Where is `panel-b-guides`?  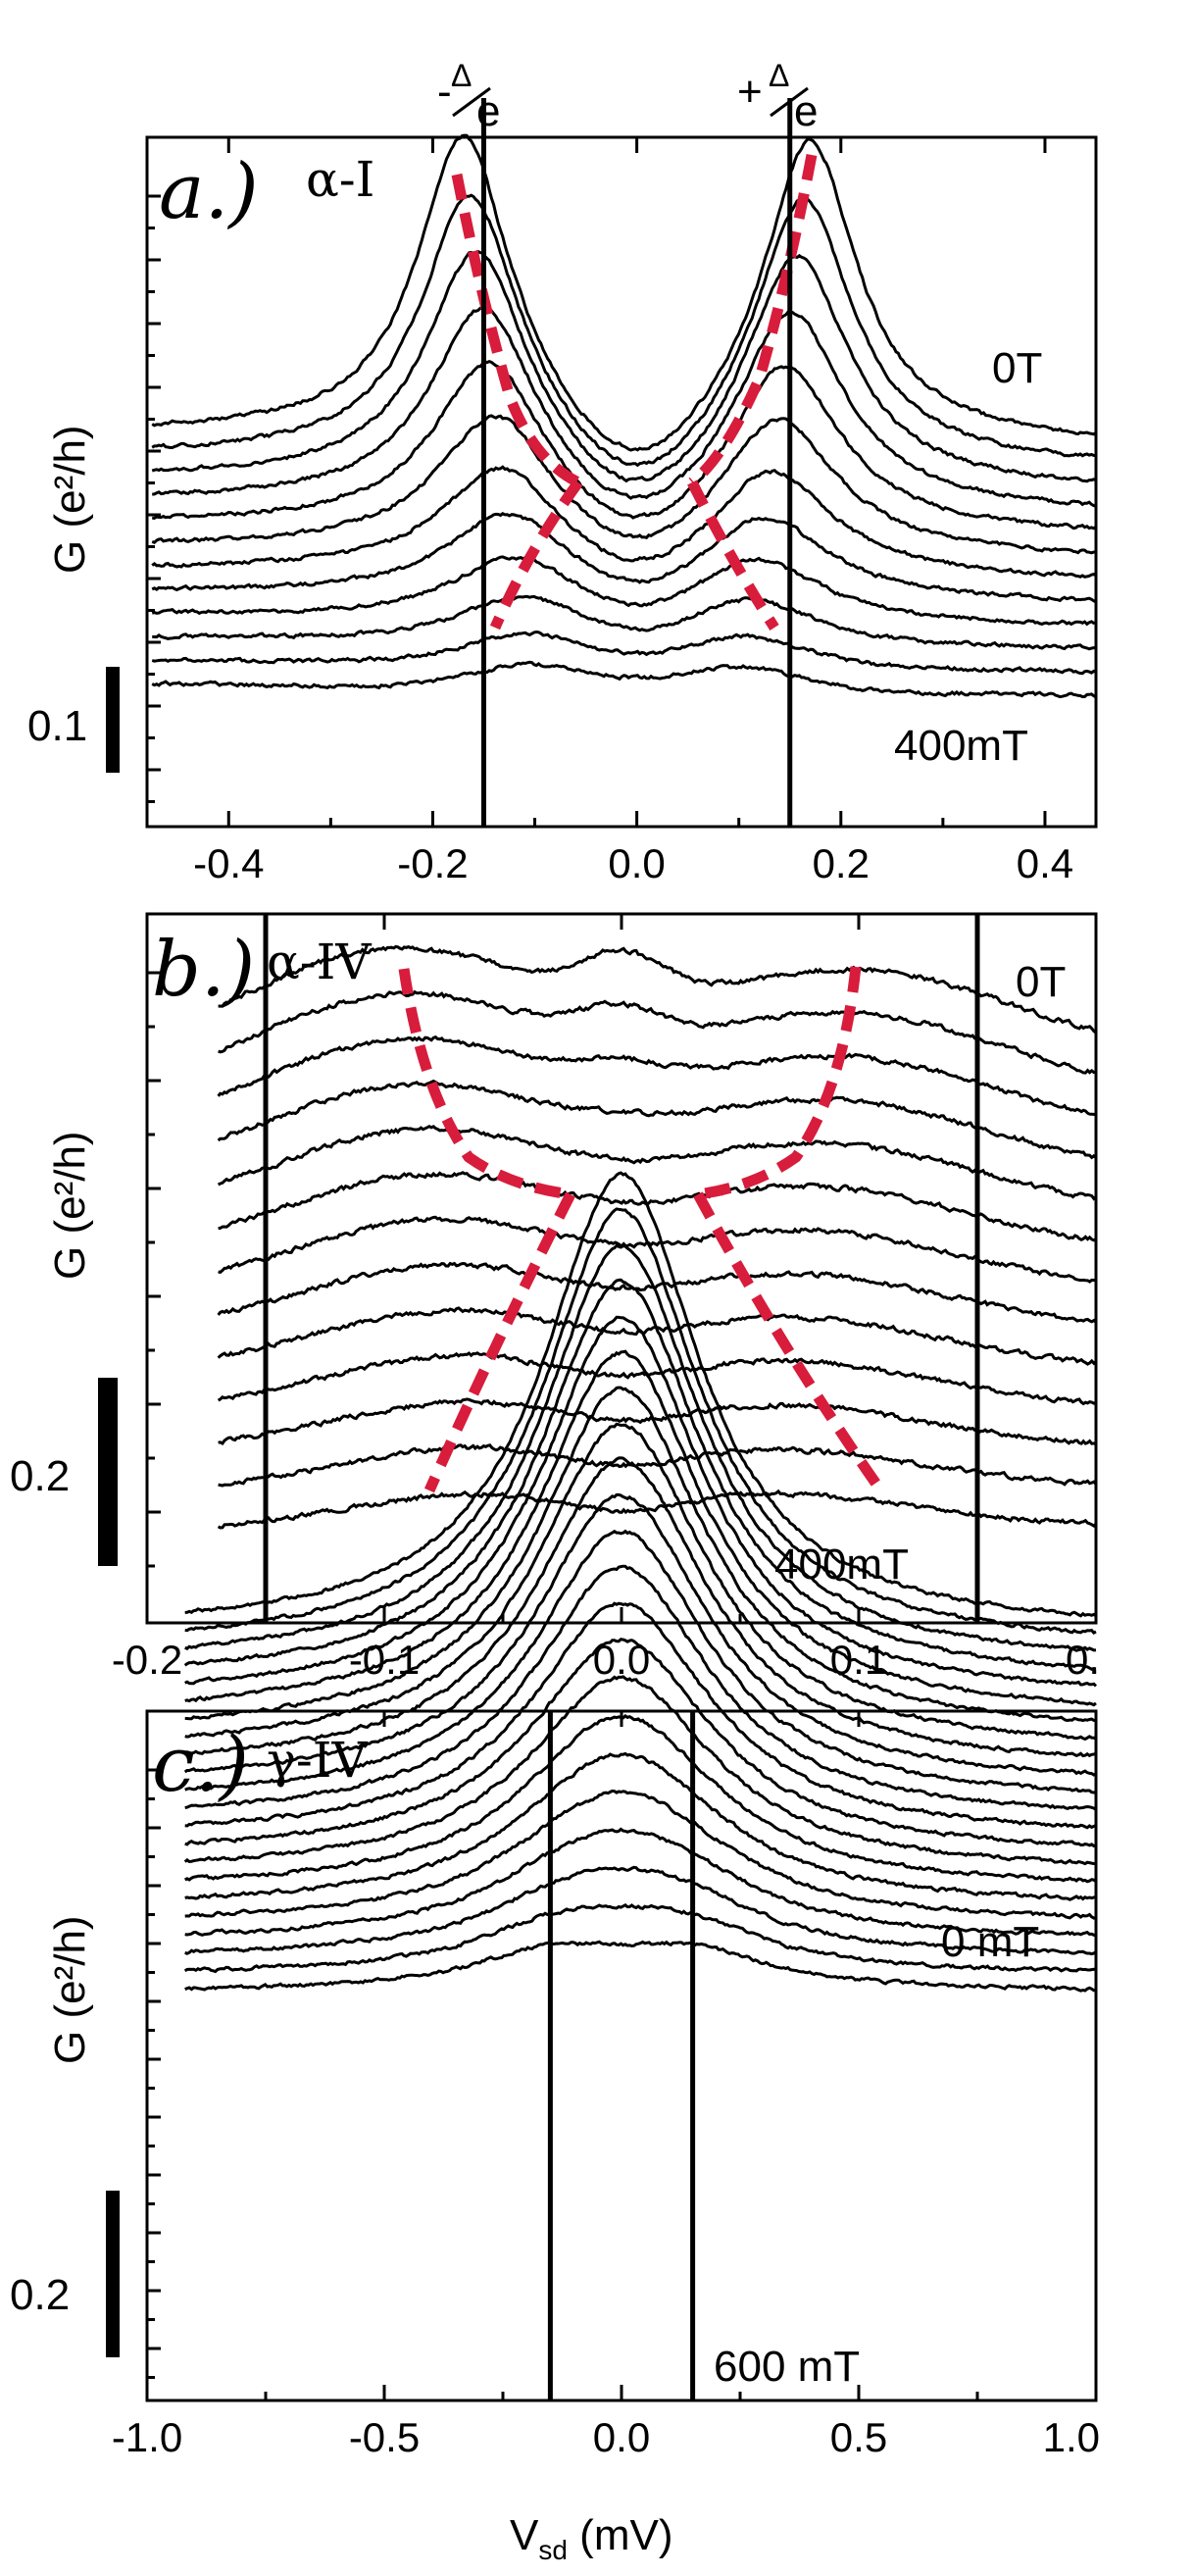 panel-b-guides is located at coordinates (643, 1231).